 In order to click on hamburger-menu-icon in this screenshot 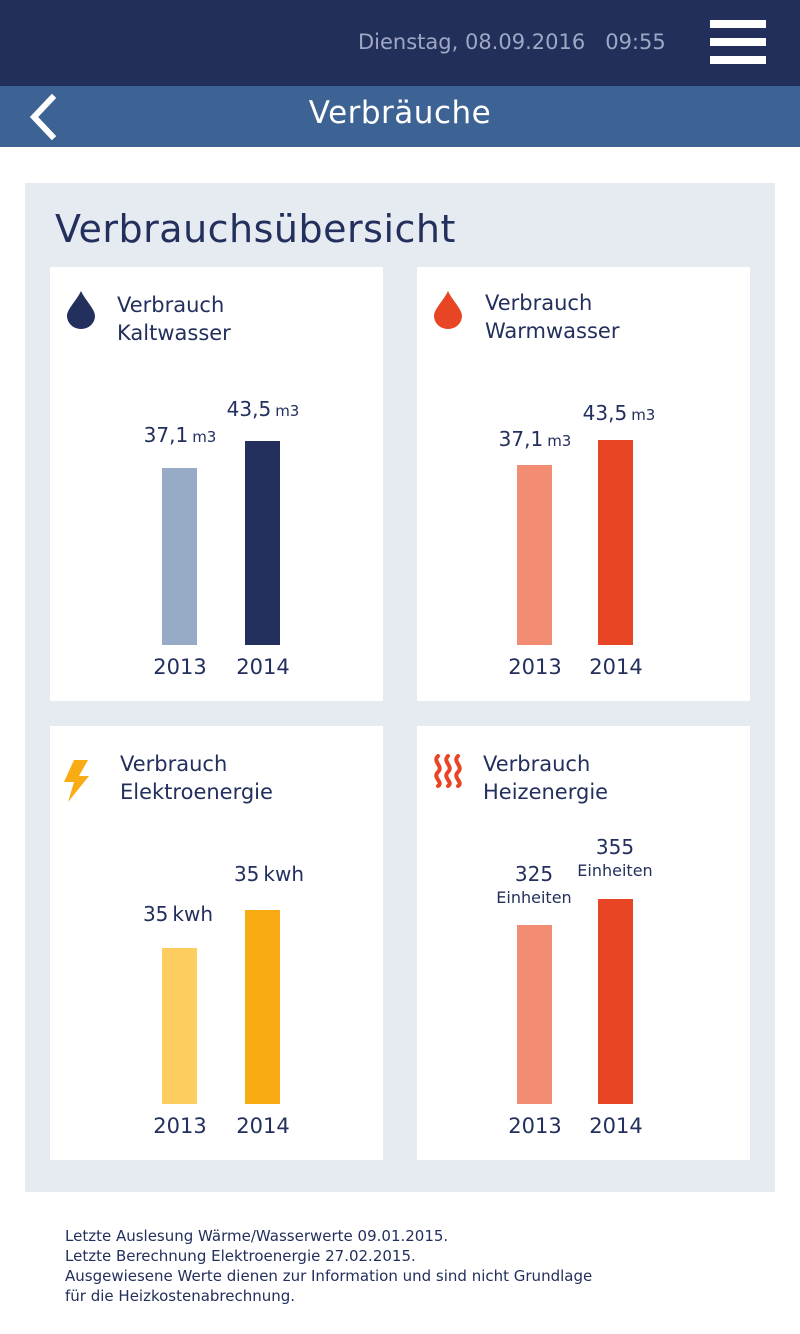, I will do `click(738, 42)`.